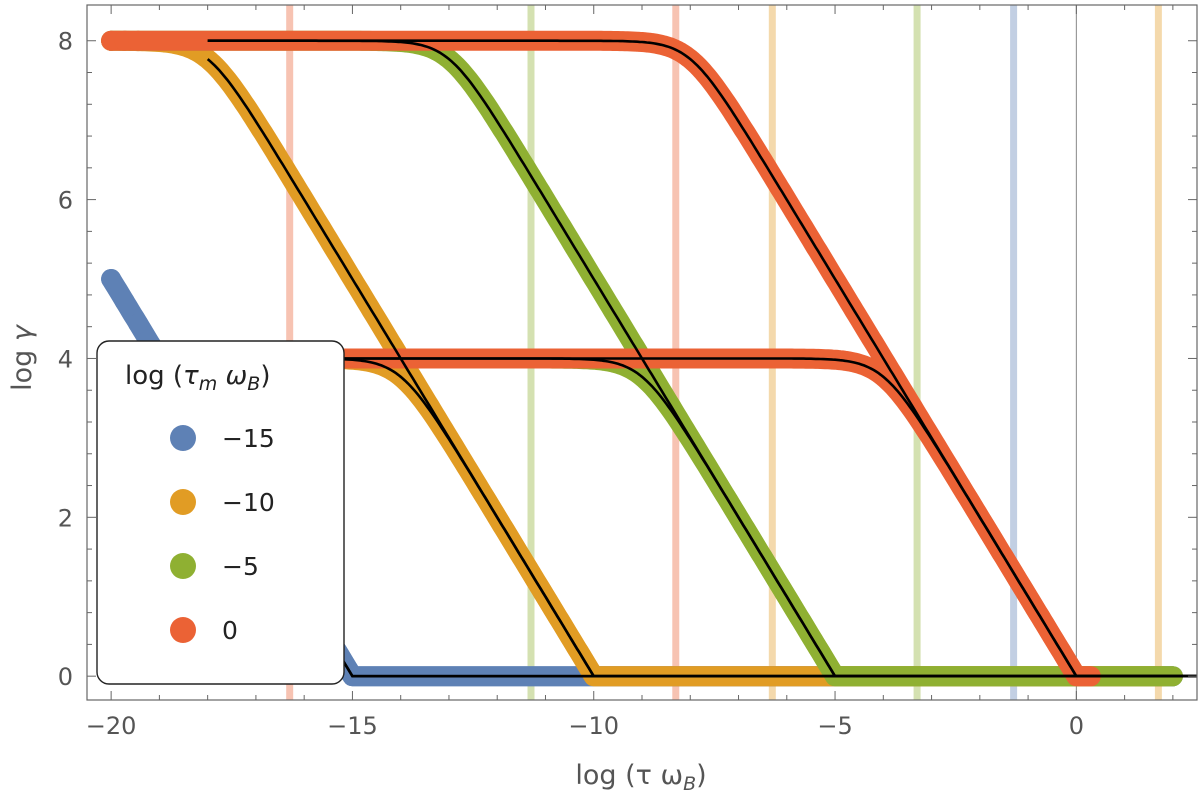  What do you see at coordinates (65, 518) in the screenshot?
I see `y-tick-label: 2` at bounding box center [65, 518].